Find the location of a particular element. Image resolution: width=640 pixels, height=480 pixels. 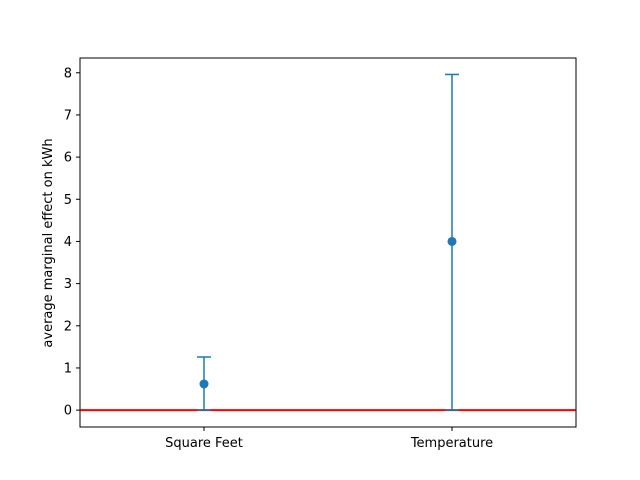

x-tick-label-1: Temperature is located at coordinates (451, 443).